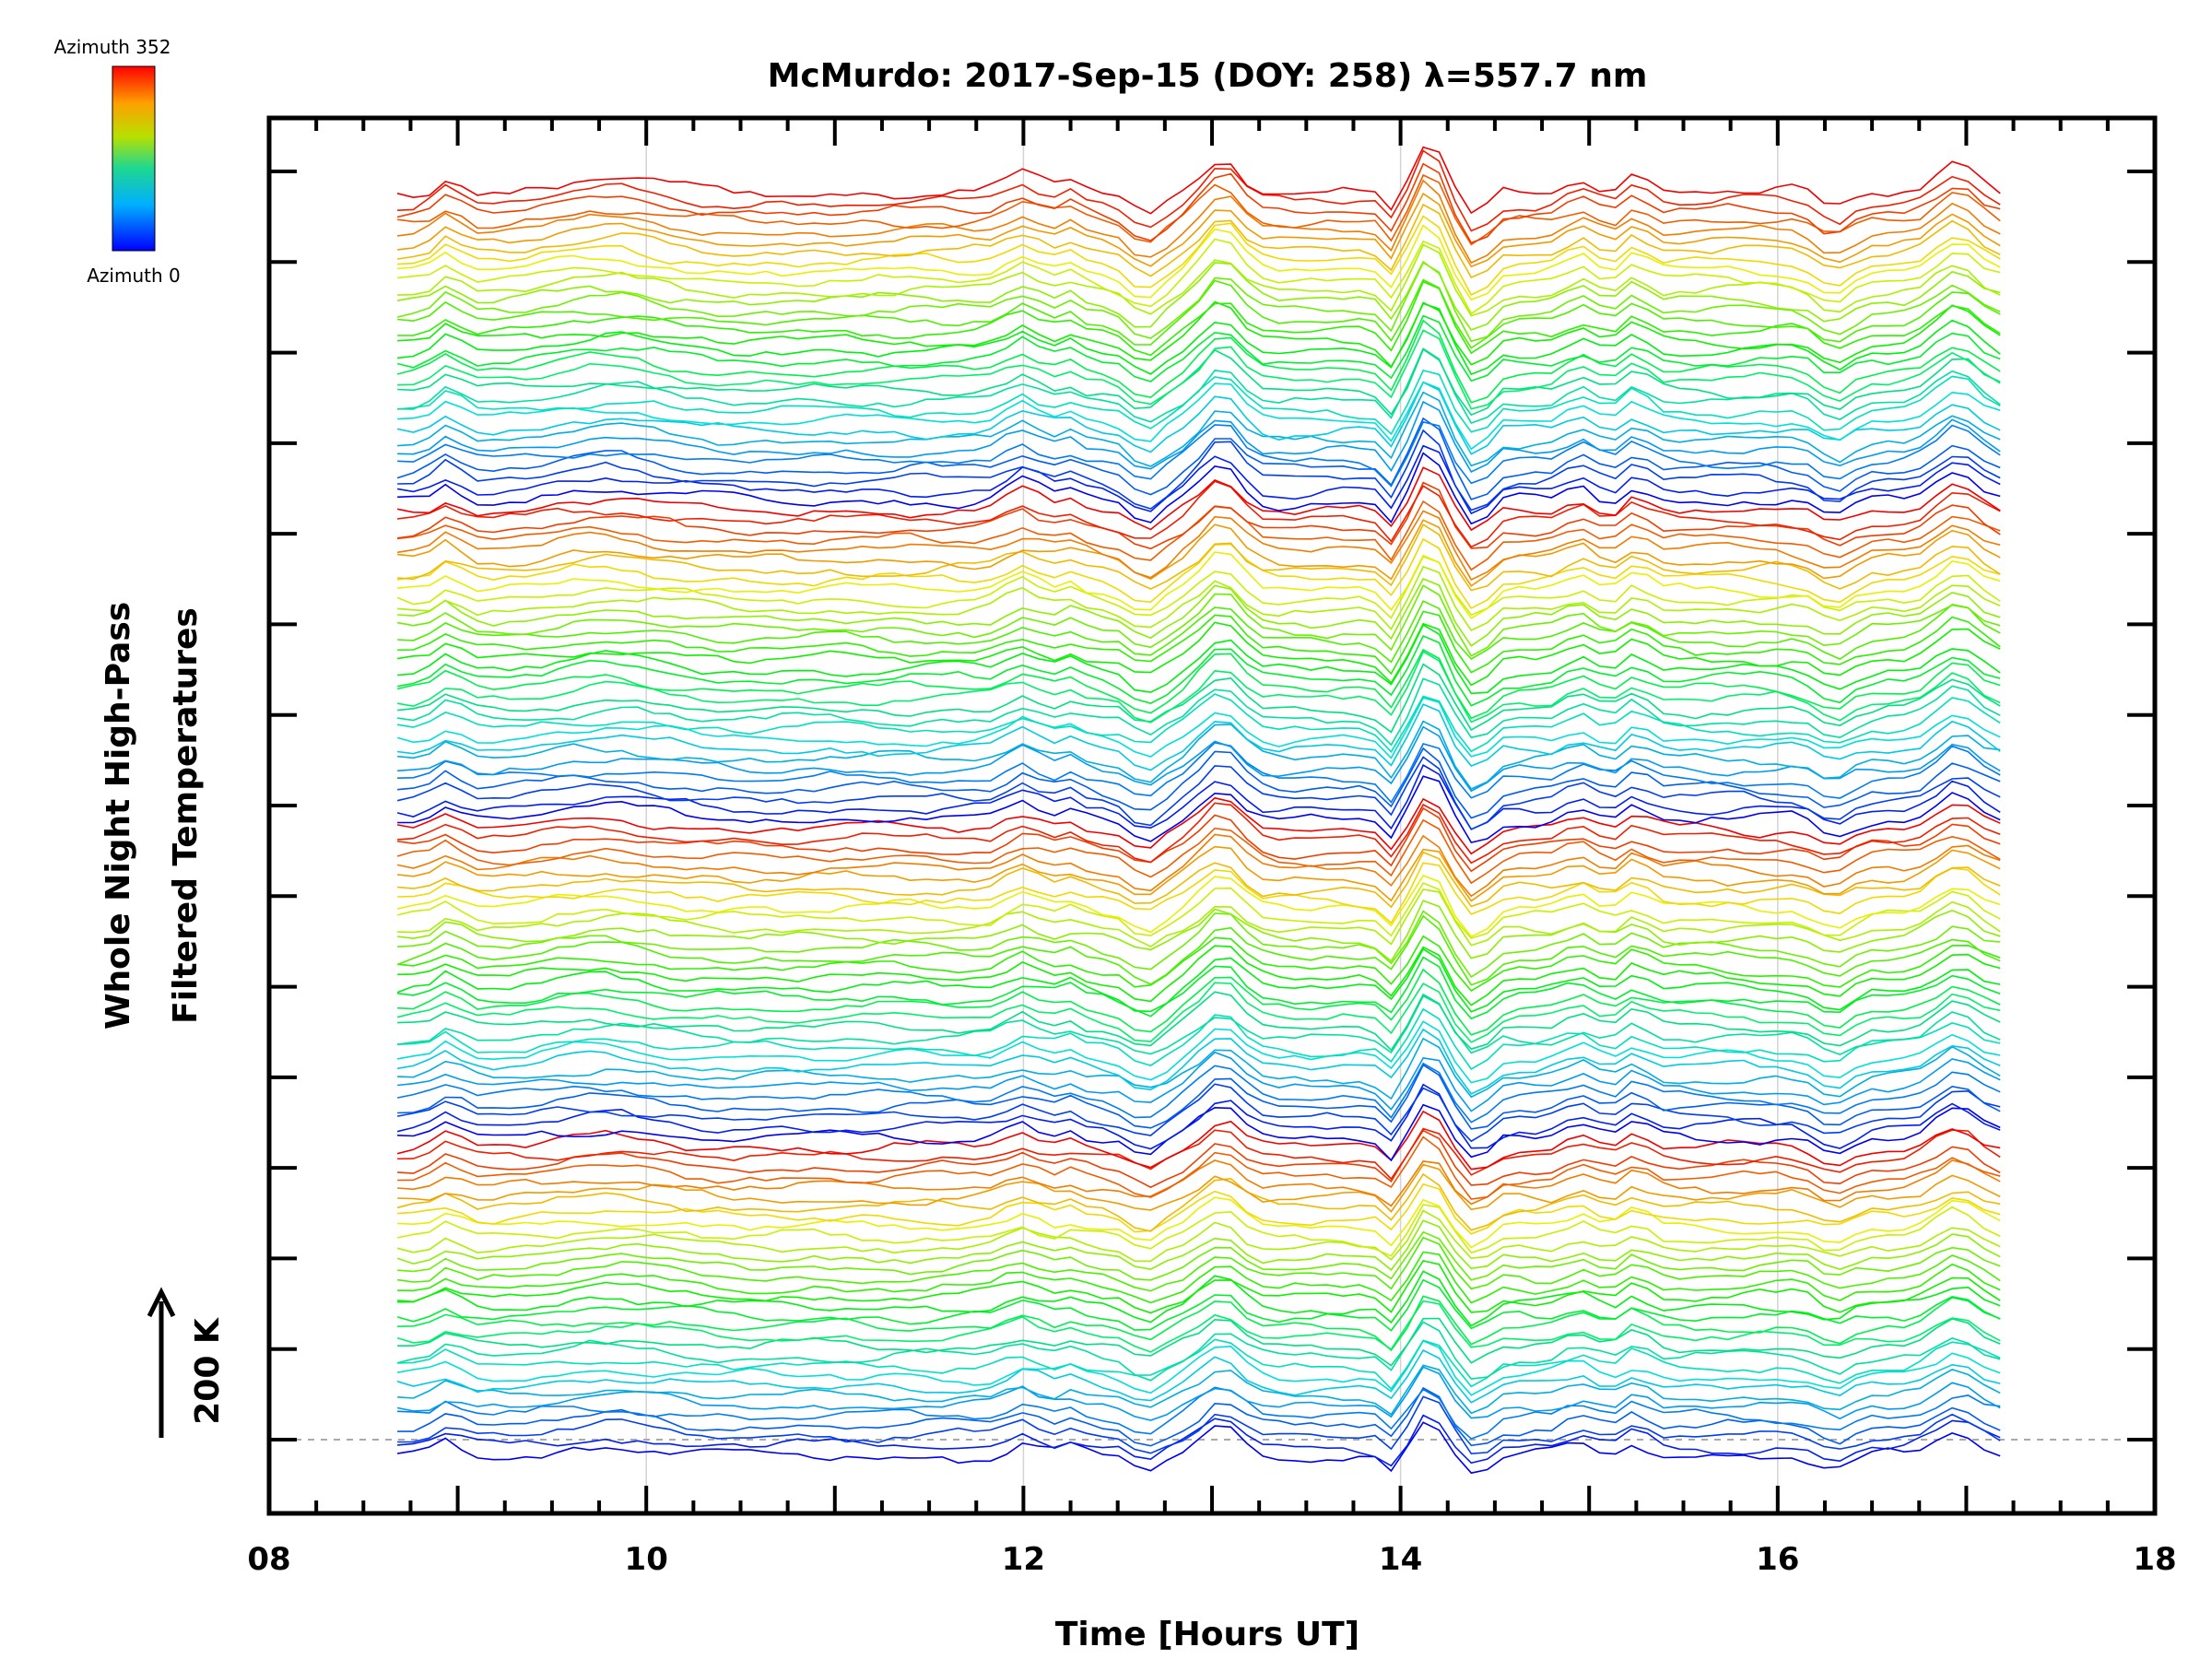 The height and width of the screenshot is (1659, 2212). What do you see at coordinates (268, 1559) in the screenshot?
I see `x-tick-label-08: 08` at bounding box center [268, 1559].